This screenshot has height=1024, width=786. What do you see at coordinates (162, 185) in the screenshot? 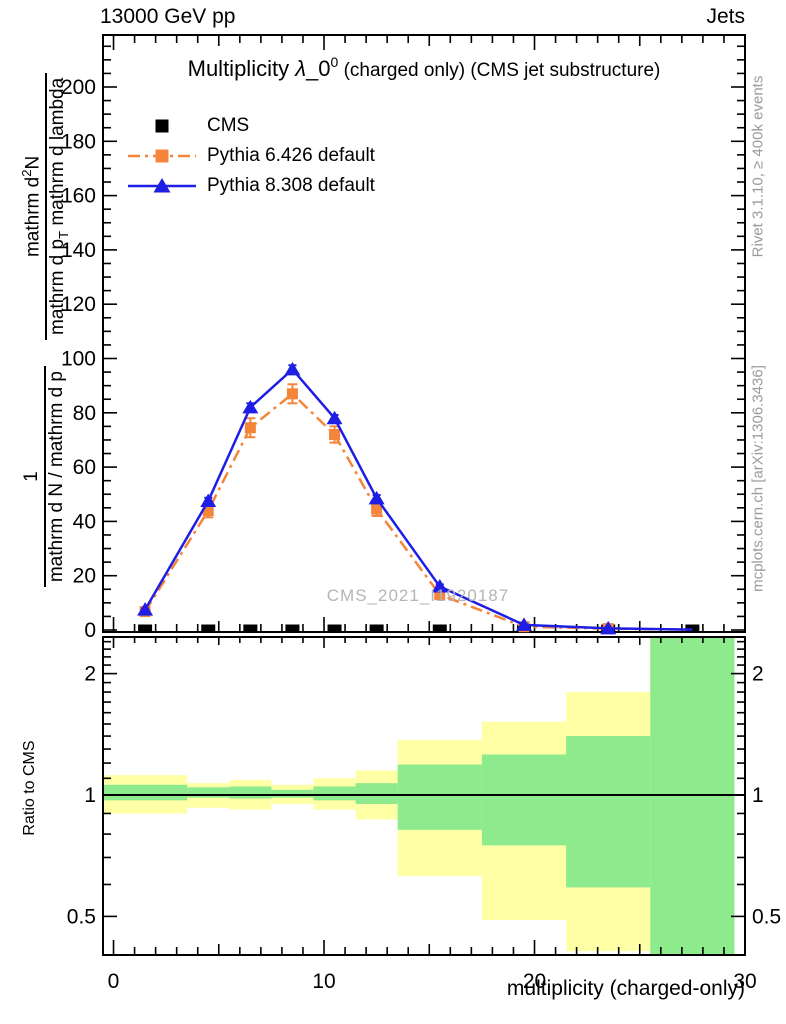
I see `legend-marker-triangle` at bounding box center [162, 185].